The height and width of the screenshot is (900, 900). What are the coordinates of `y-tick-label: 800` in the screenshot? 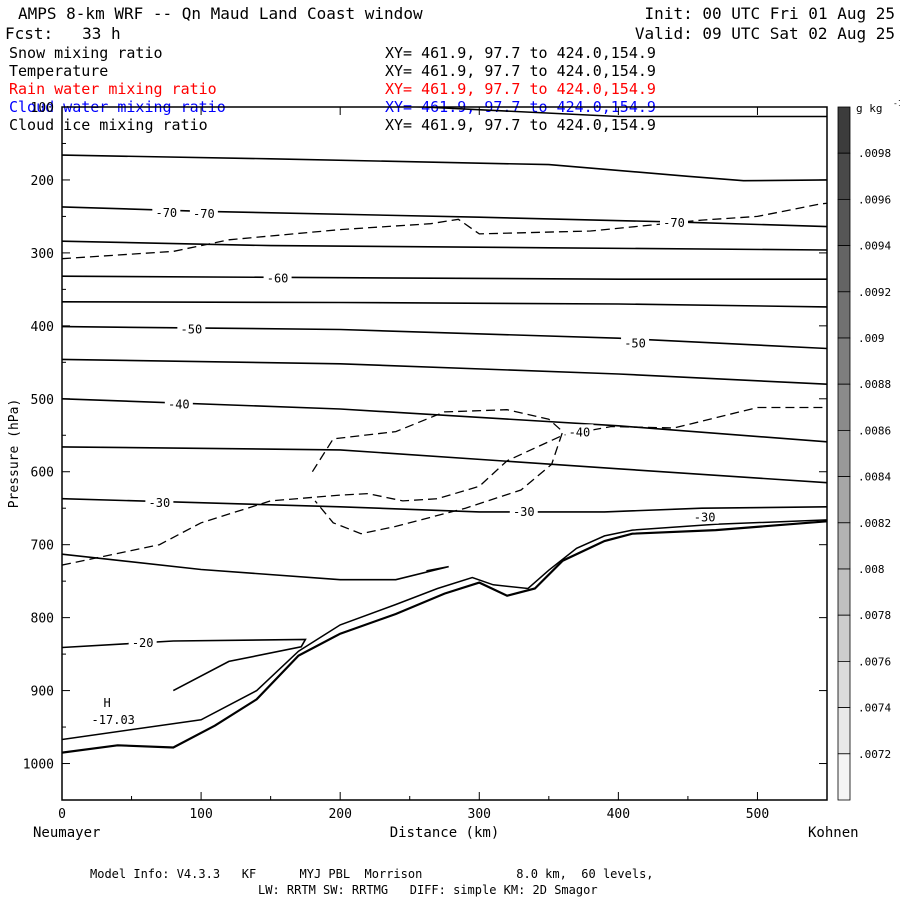 It's located at (42, 619).